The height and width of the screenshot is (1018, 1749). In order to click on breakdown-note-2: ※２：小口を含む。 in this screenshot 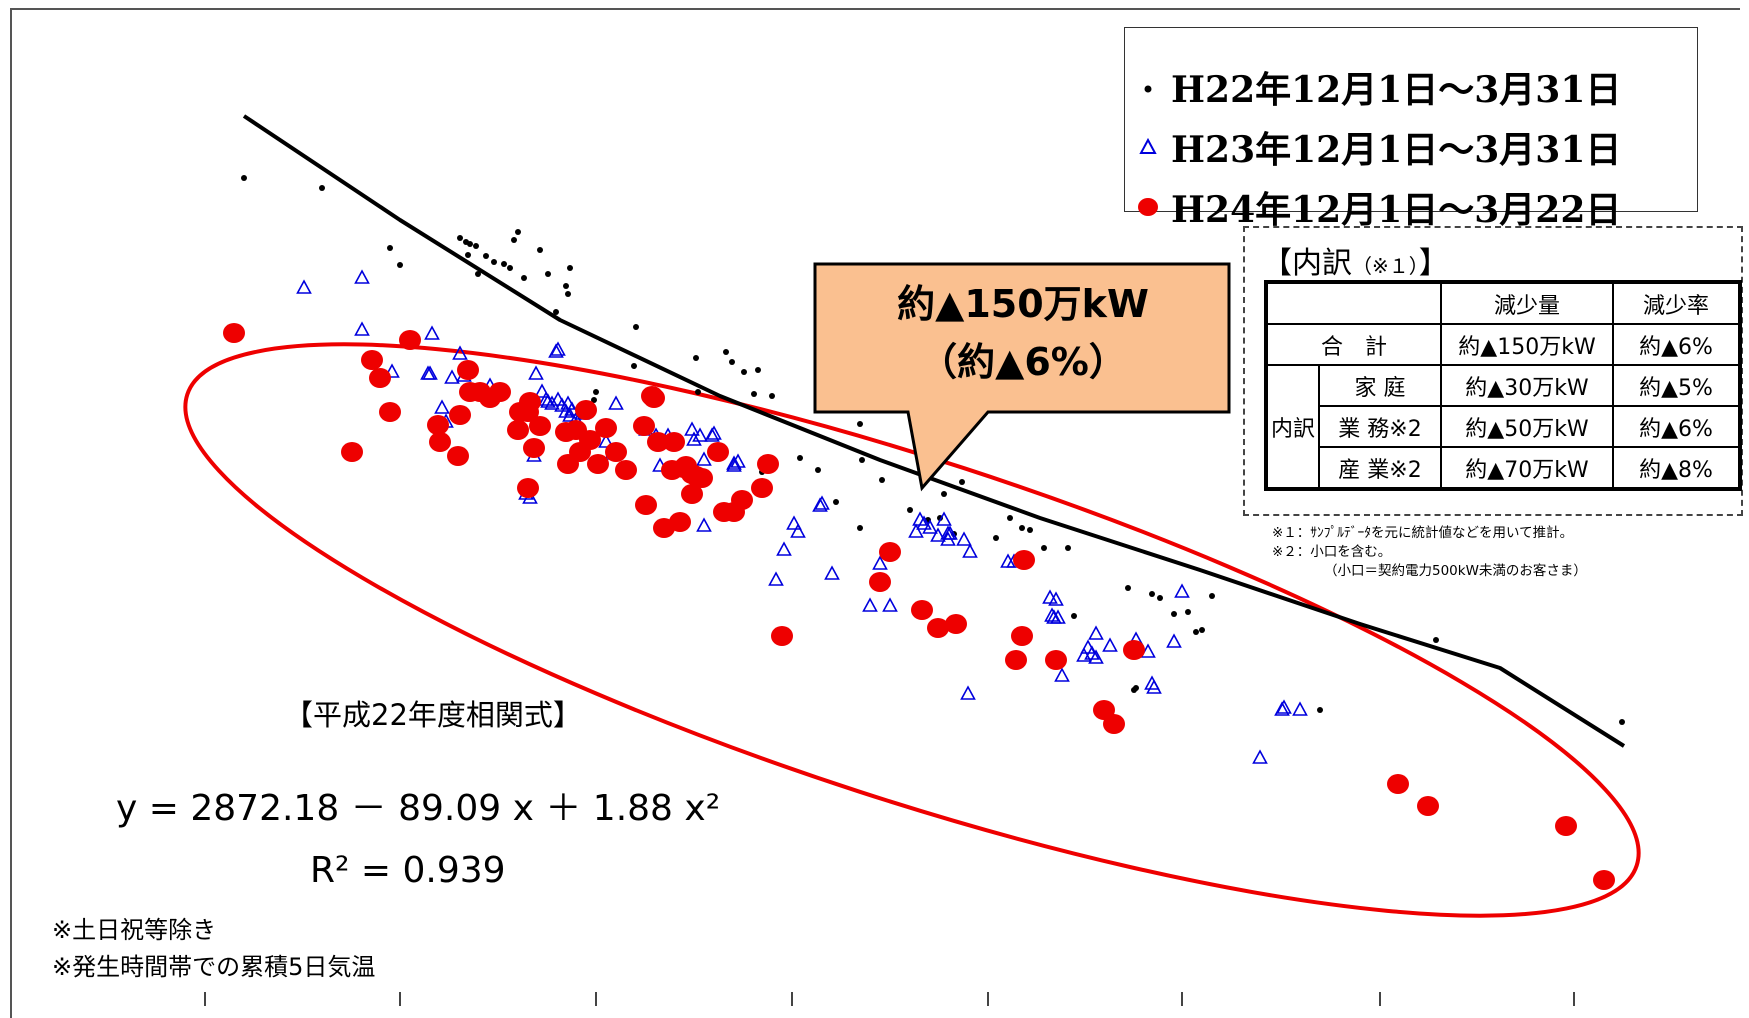, I will do `click(1332, 552)`.